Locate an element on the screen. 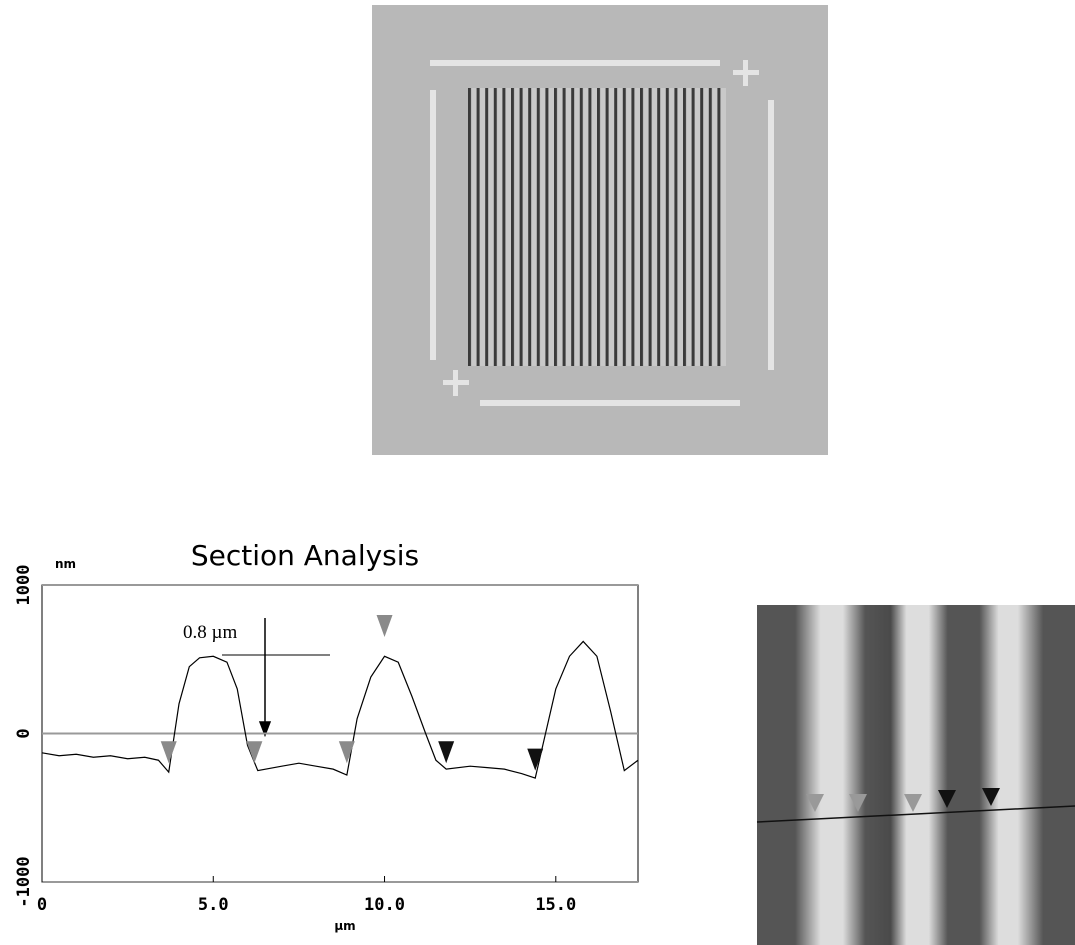 The height and width of the screenshot is (945, 1075). x-tick-label: 0 is located at coordinates (42, 905).